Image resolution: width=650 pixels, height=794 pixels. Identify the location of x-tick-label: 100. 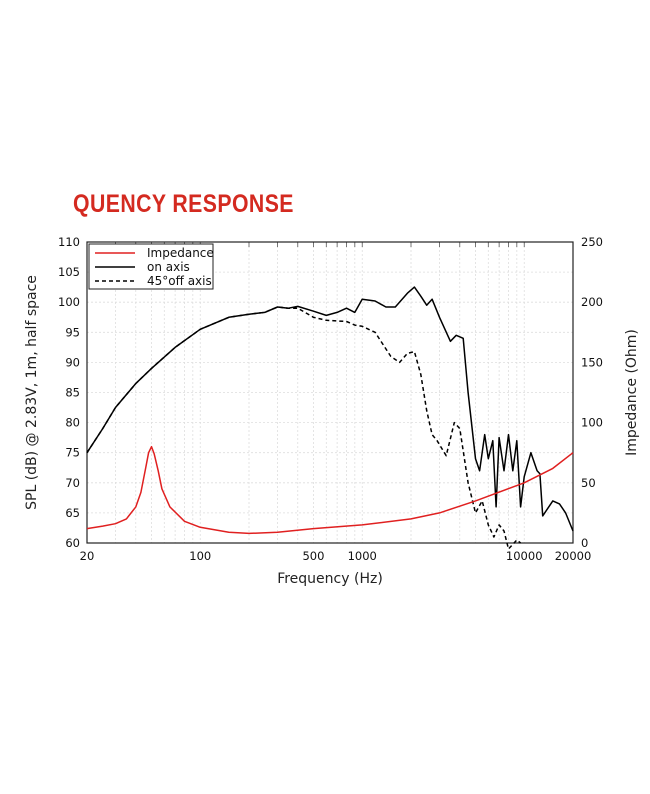
(200, 556).